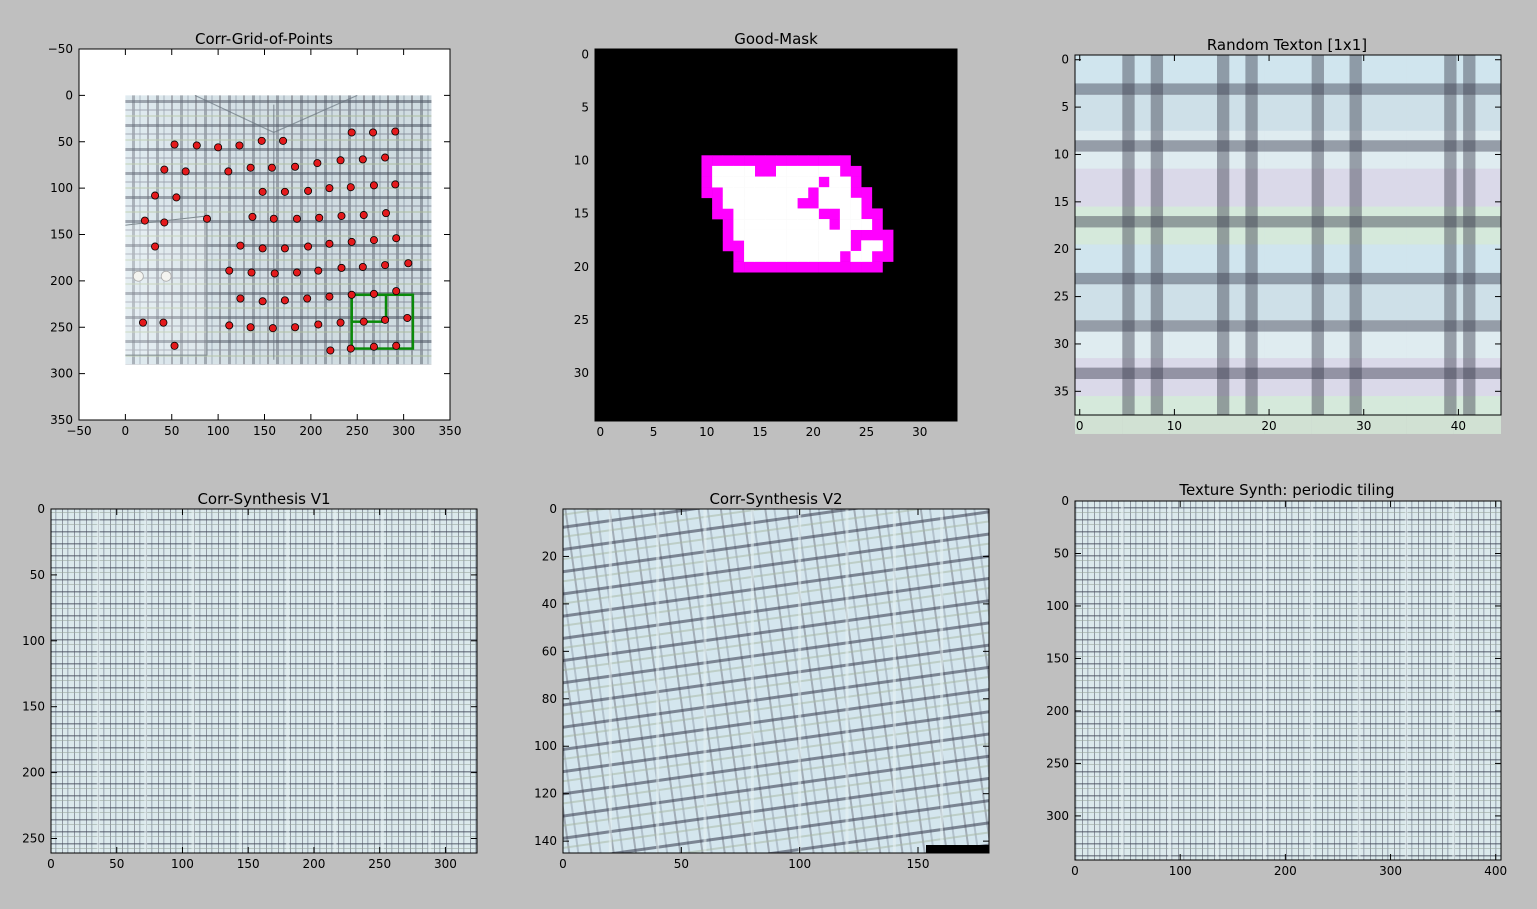 The width and height of the screenshot is (1537, 909). I want to click on y-axis-ticks: −50 0 50 100 150 200 250 300 350, so click(249, 234).